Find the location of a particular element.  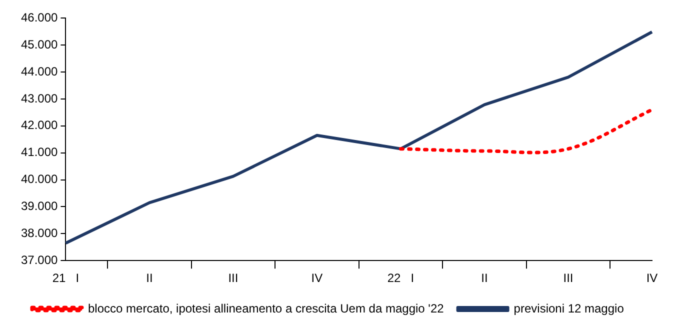

y-tick-label: 38.000 is located at coordinates (39, 233).